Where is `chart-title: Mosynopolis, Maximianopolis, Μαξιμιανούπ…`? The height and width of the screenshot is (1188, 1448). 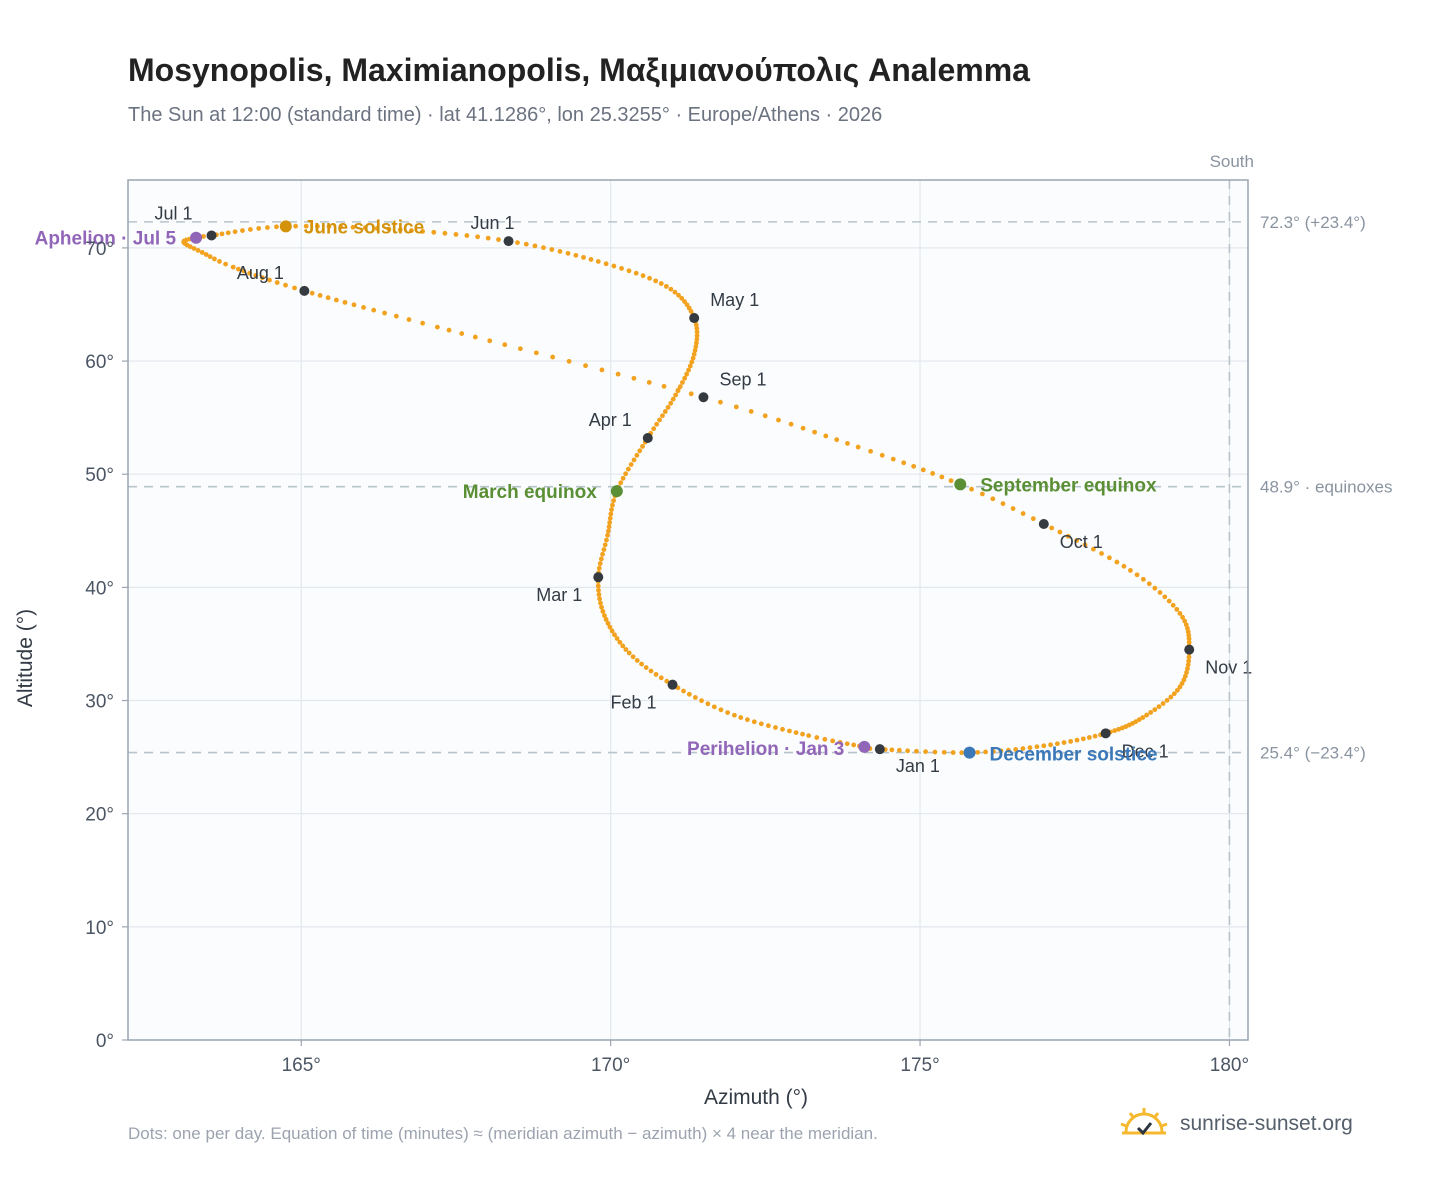 chart-title: Mosynopolis, Maximianopolis, Μαξιμιανούπ… is located at coordinates (579, 70).